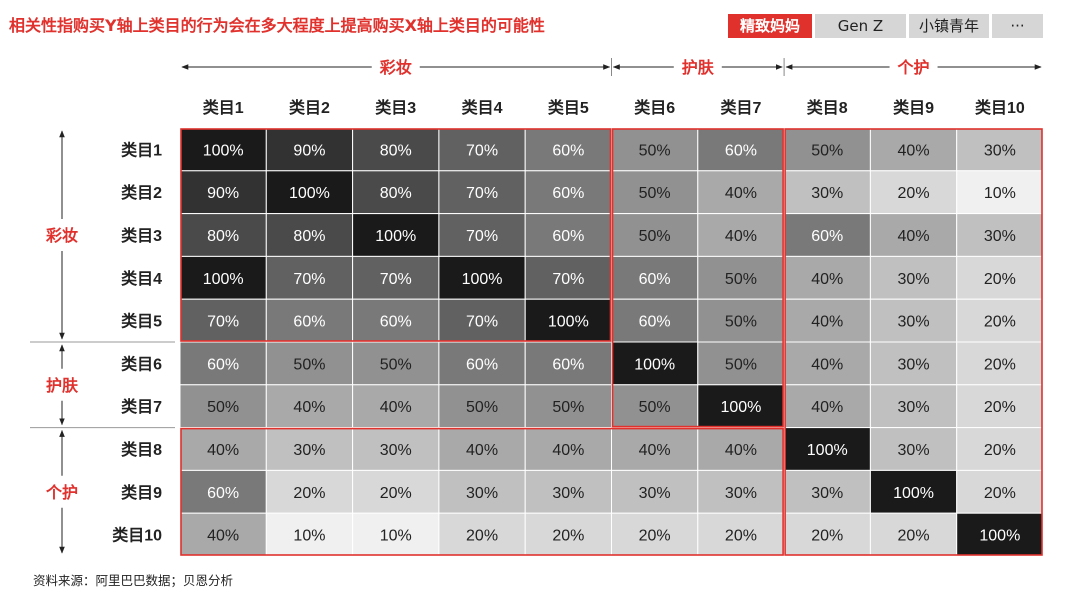 The image size is (1080, 594). What do you see at coordinates (141, 278) in the screenshot?
I see `y-tick-label: 类目4` at bounding box center [141, 278].